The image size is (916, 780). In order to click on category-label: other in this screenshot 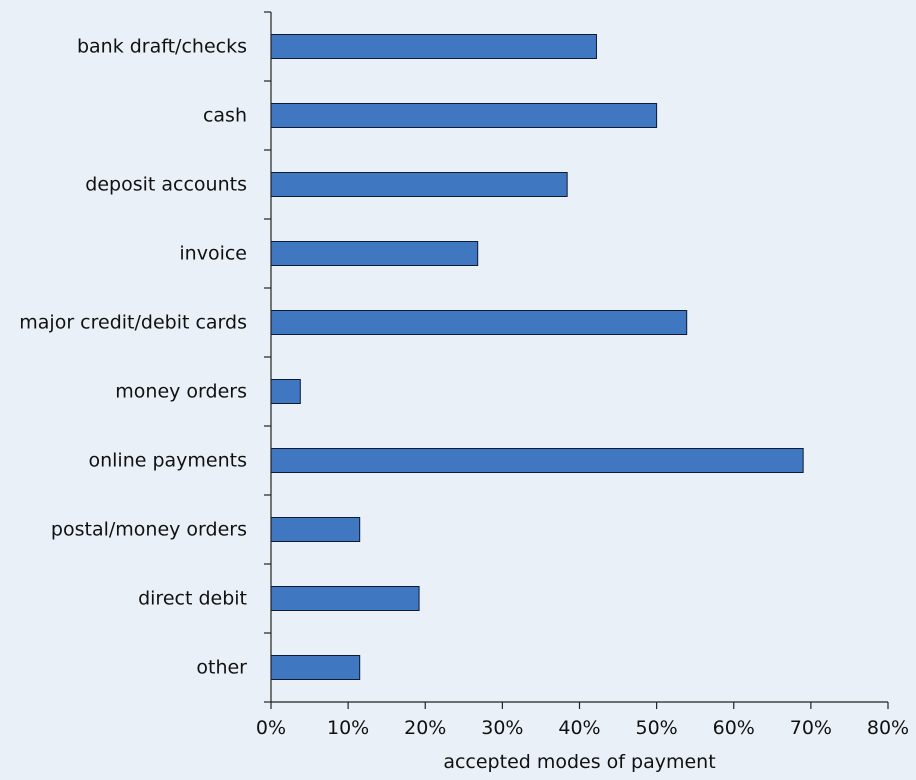, I will do `click(221, 668)`.